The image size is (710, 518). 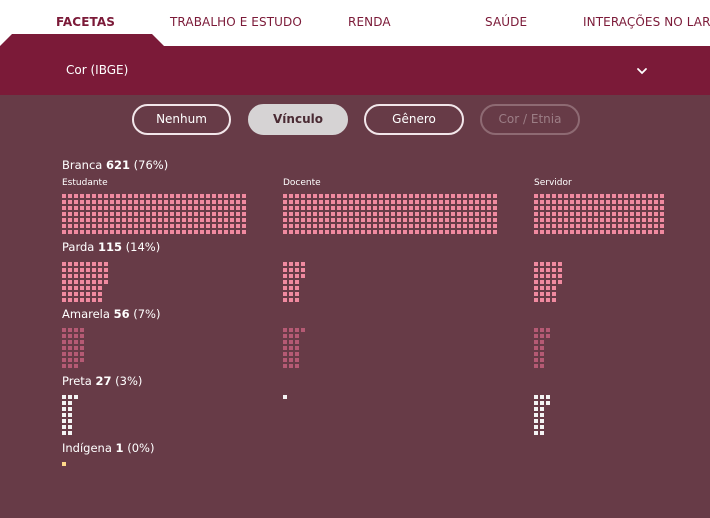 I want to click on cor-etnia-button: Cor / Etnia, so click(x=530, y=119).